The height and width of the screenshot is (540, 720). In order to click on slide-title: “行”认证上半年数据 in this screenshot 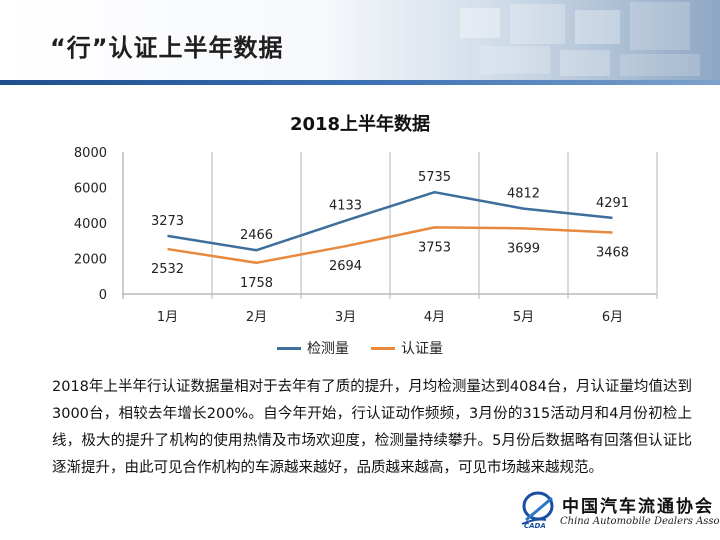, I will do `click(167, 48)`.